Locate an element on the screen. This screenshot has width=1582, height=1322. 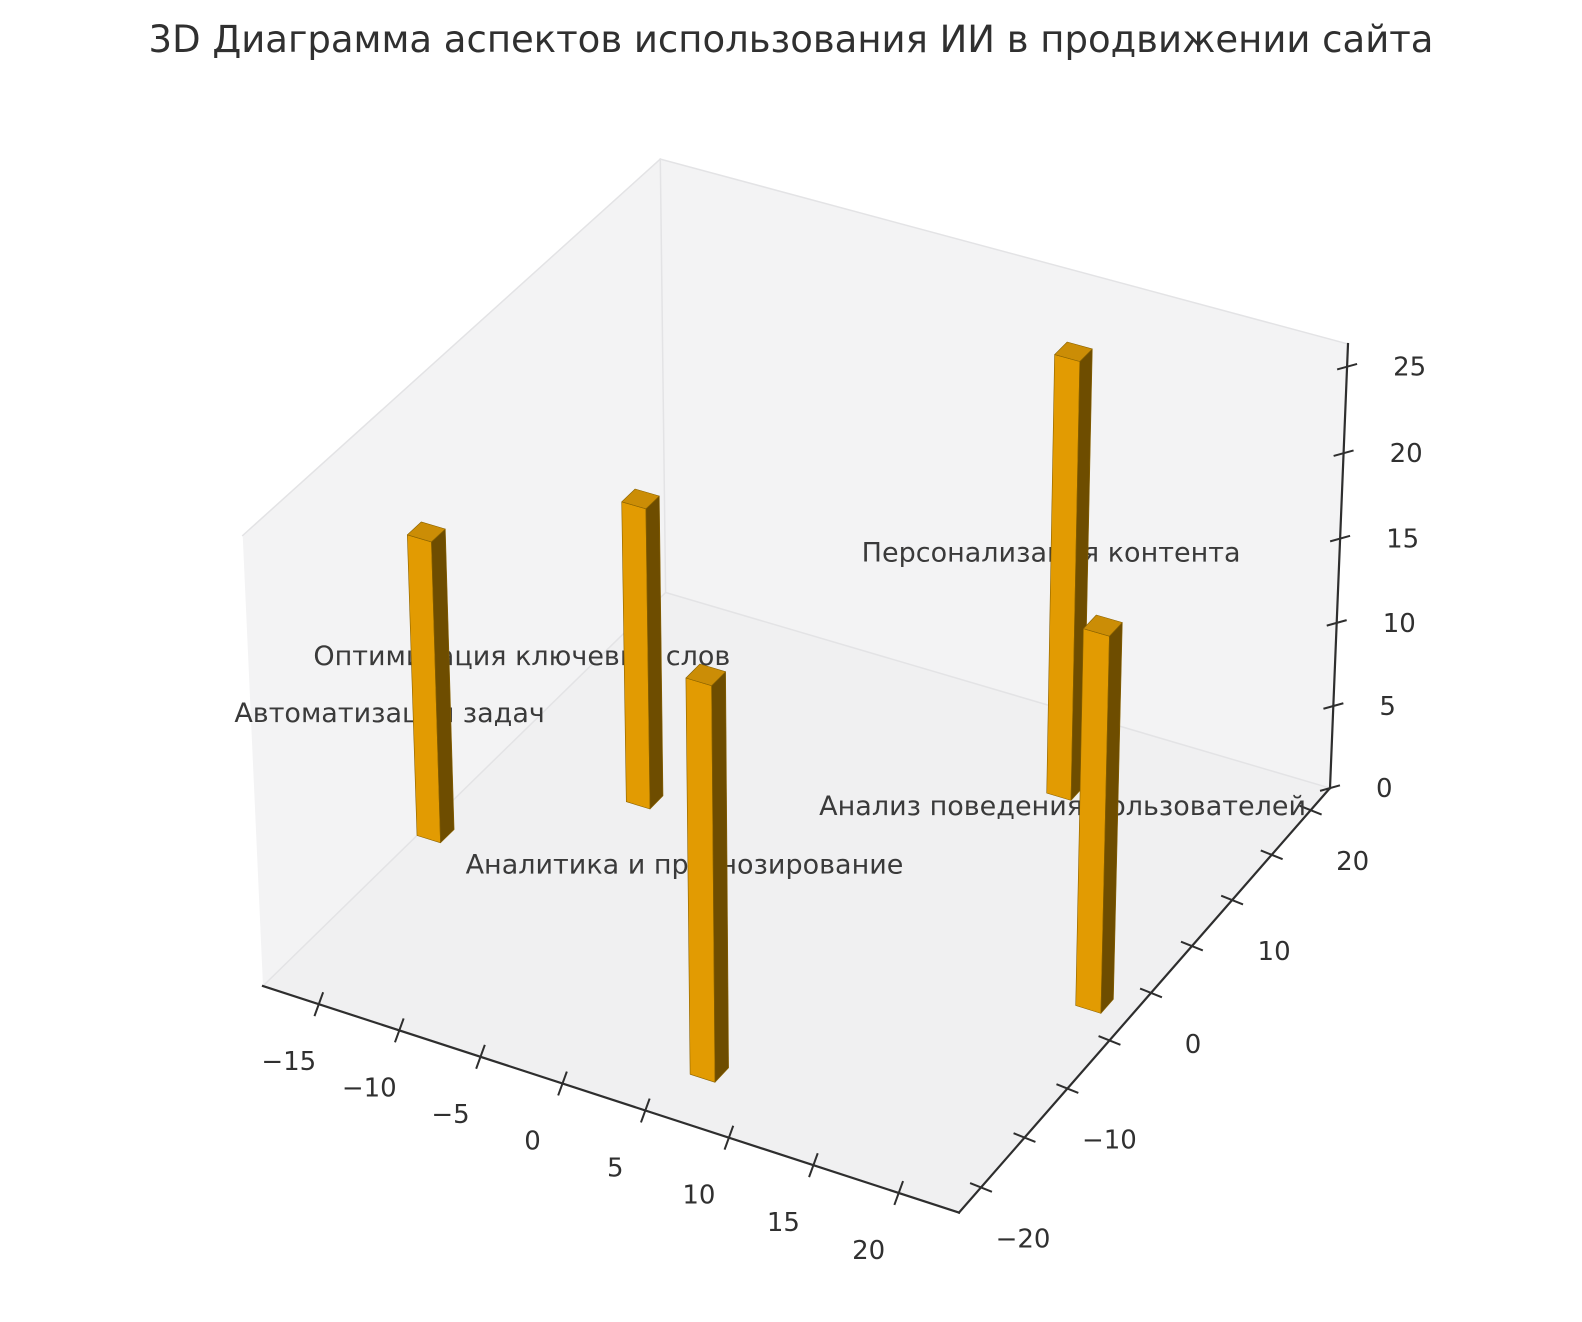
y-tick-label: 10 is located at coordinates (1274, 952).